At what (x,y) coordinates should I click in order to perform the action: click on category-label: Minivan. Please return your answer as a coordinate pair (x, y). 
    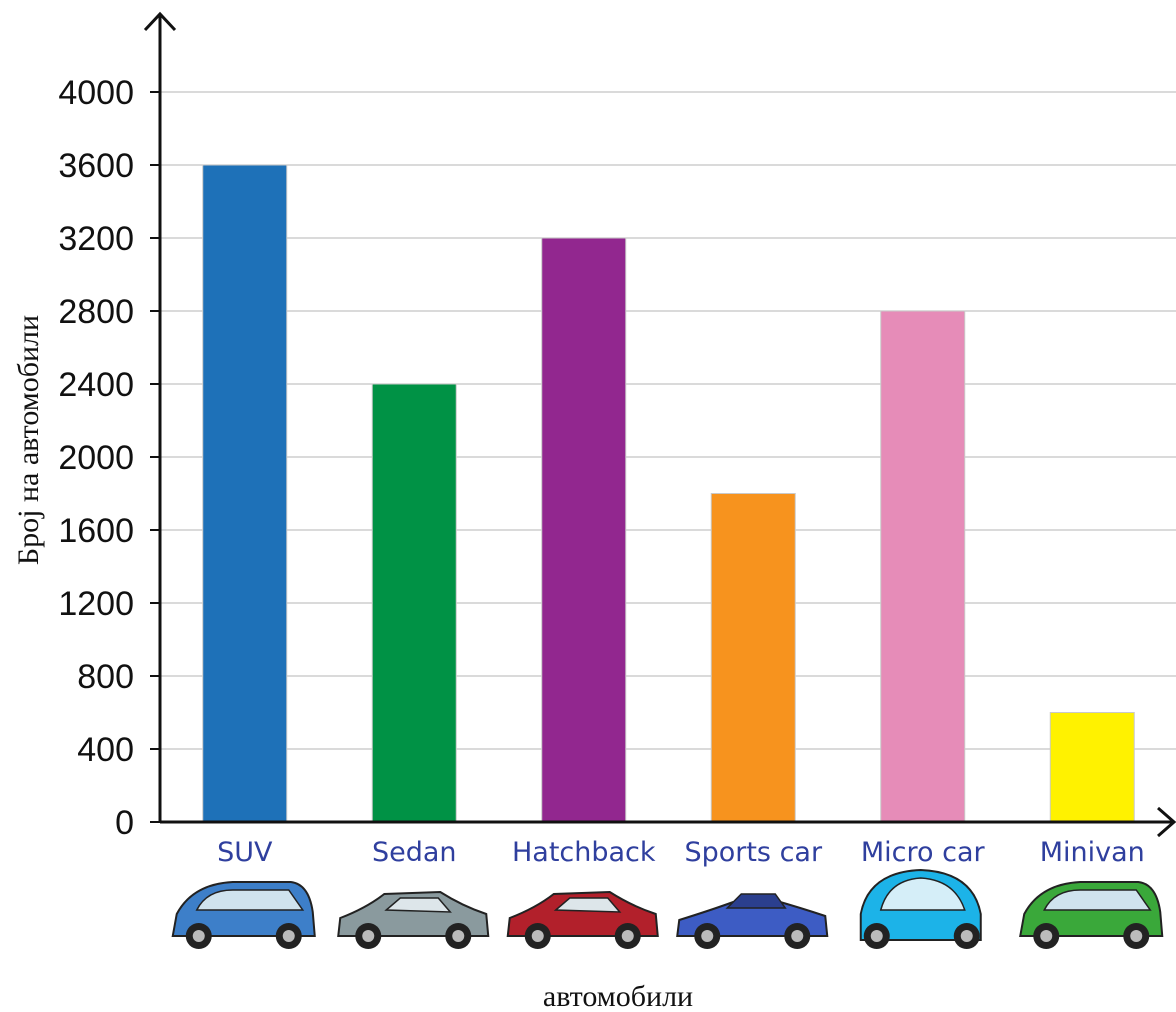
    Looking at the image, I should click on (1092, 852).